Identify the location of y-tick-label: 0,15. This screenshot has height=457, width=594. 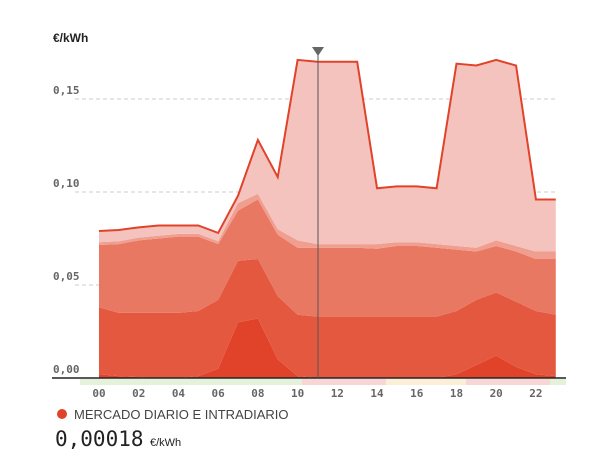
(66, 90).